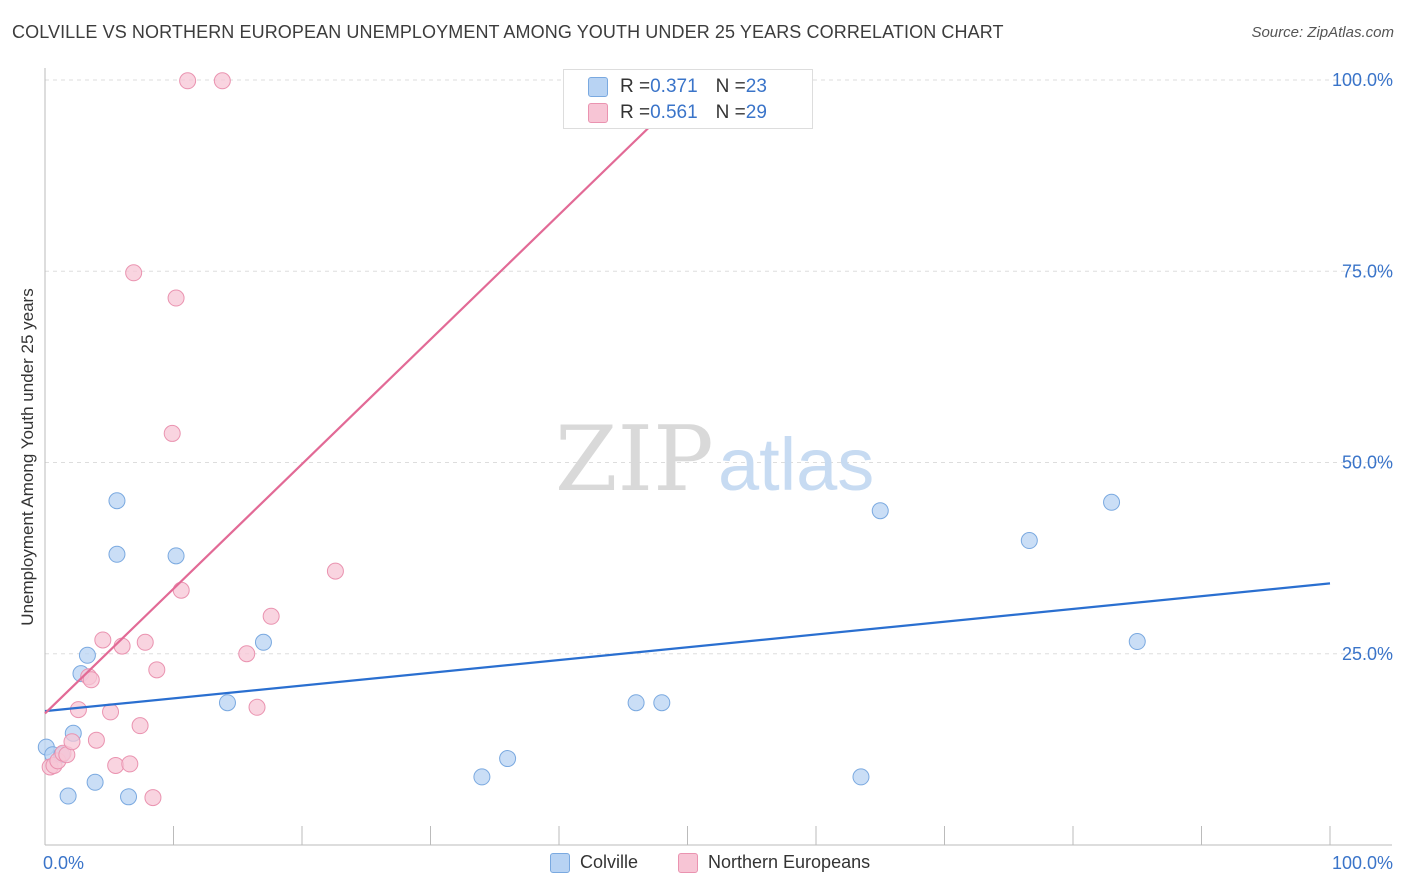 Image resolution: width=1406 pixels, height=892 pixels. I want to click on legend-colville: Colville, so click(594, 862).